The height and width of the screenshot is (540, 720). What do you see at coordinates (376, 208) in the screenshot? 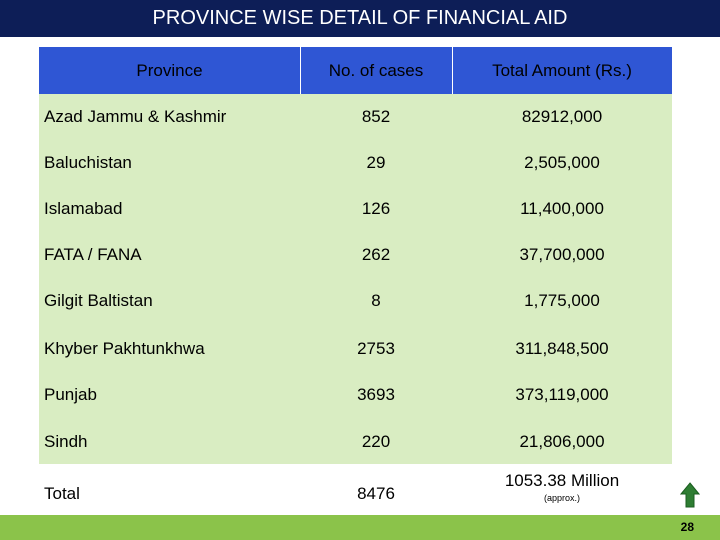
I see `cell-cases: 126` at bounding box center [376, 208].